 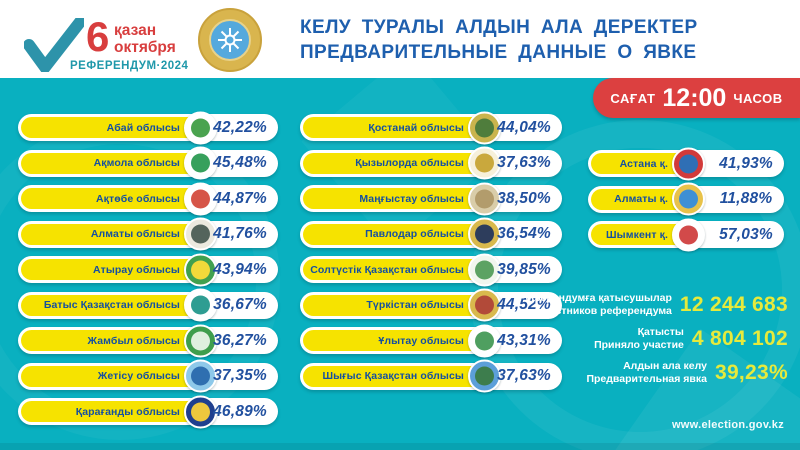 I want to click on region-name: Батыс Қазақстан облысы, so click(x=111, y=305).